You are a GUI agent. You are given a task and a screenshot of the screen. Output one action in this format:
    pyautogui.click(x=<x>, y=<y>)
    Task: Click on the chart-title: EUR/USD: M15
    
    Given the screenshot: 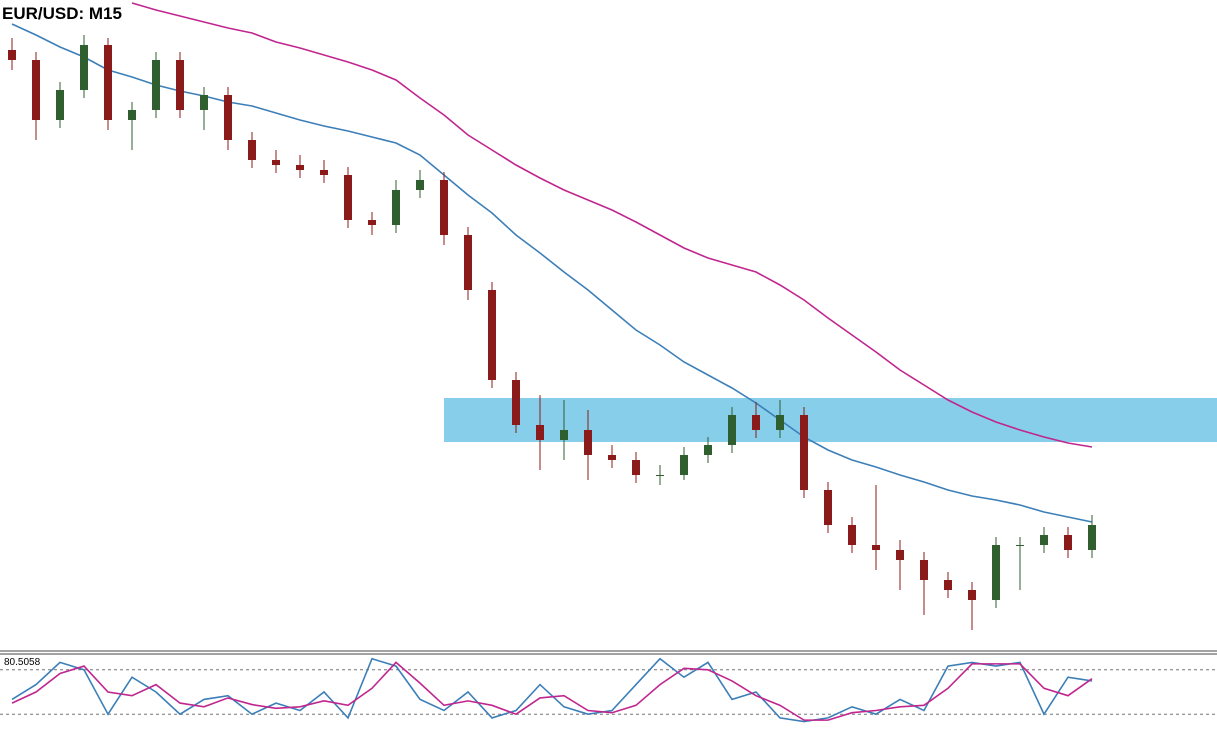 What is the action you would take?
    pyautogui.click(x=62, y=13)
    